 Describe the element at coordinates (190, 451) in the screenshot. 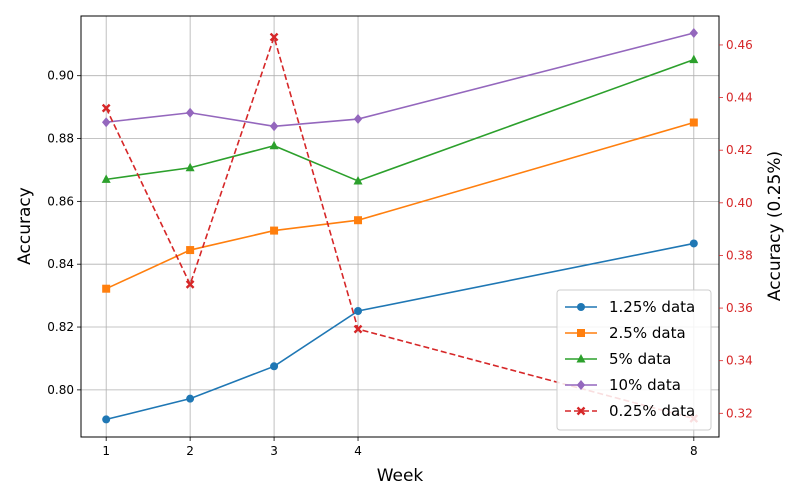

I see `x-tick-label: 2` at that location.